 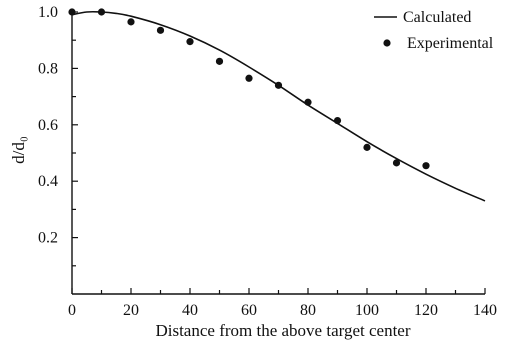 What do you see at coordinates (308, 310) in the screenshot?
I see `x-tick-label: 80` at bounding box center [308, 310].